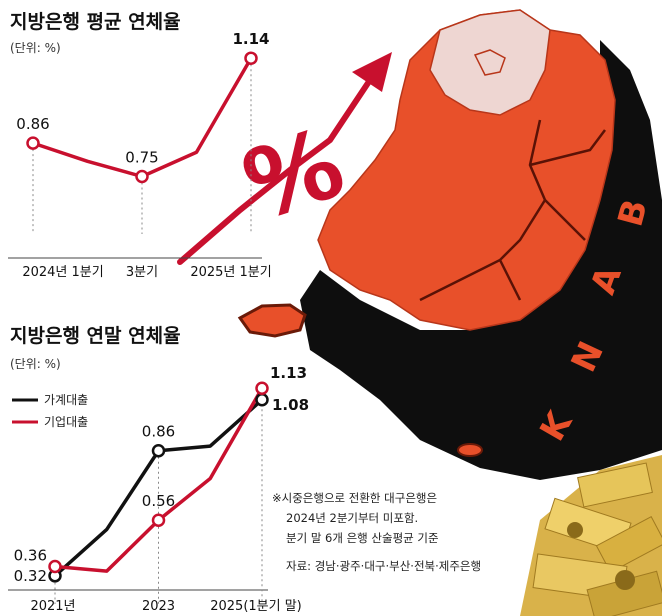 Image resolution: width=662 pixels, height=616 pixels. What do you see at coordinates (272, 320) in the screenshot?
I see `map-island` at bounding box center [272, 320].